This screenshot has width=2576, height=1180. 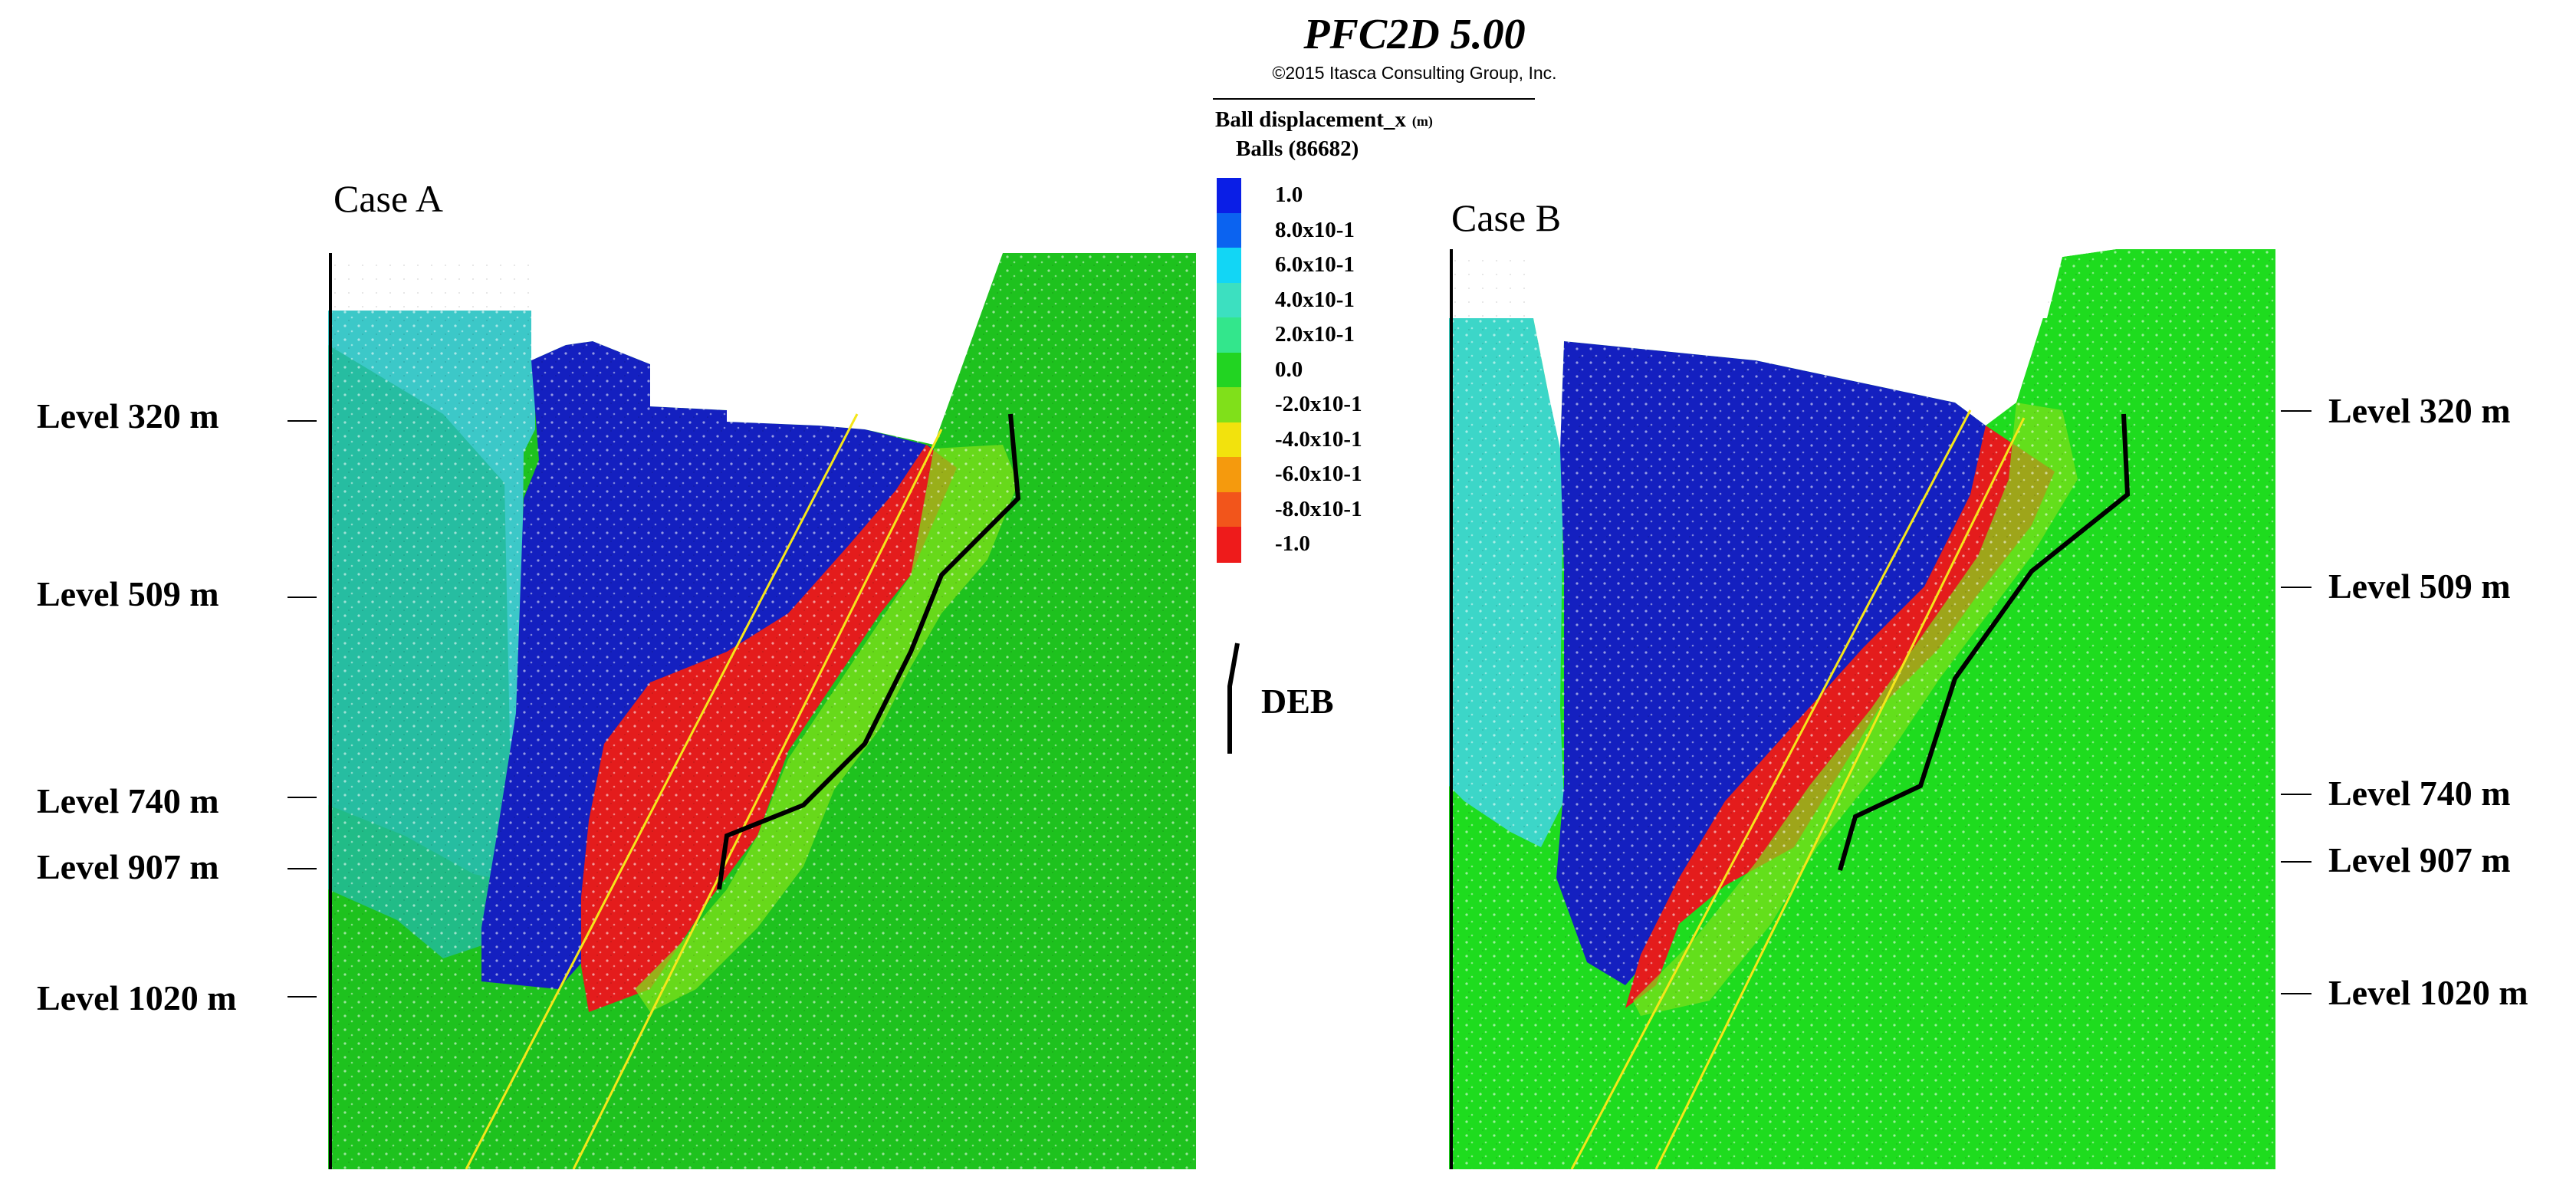 I want to click on fault-line-b2, so click(x=1840, y=793).